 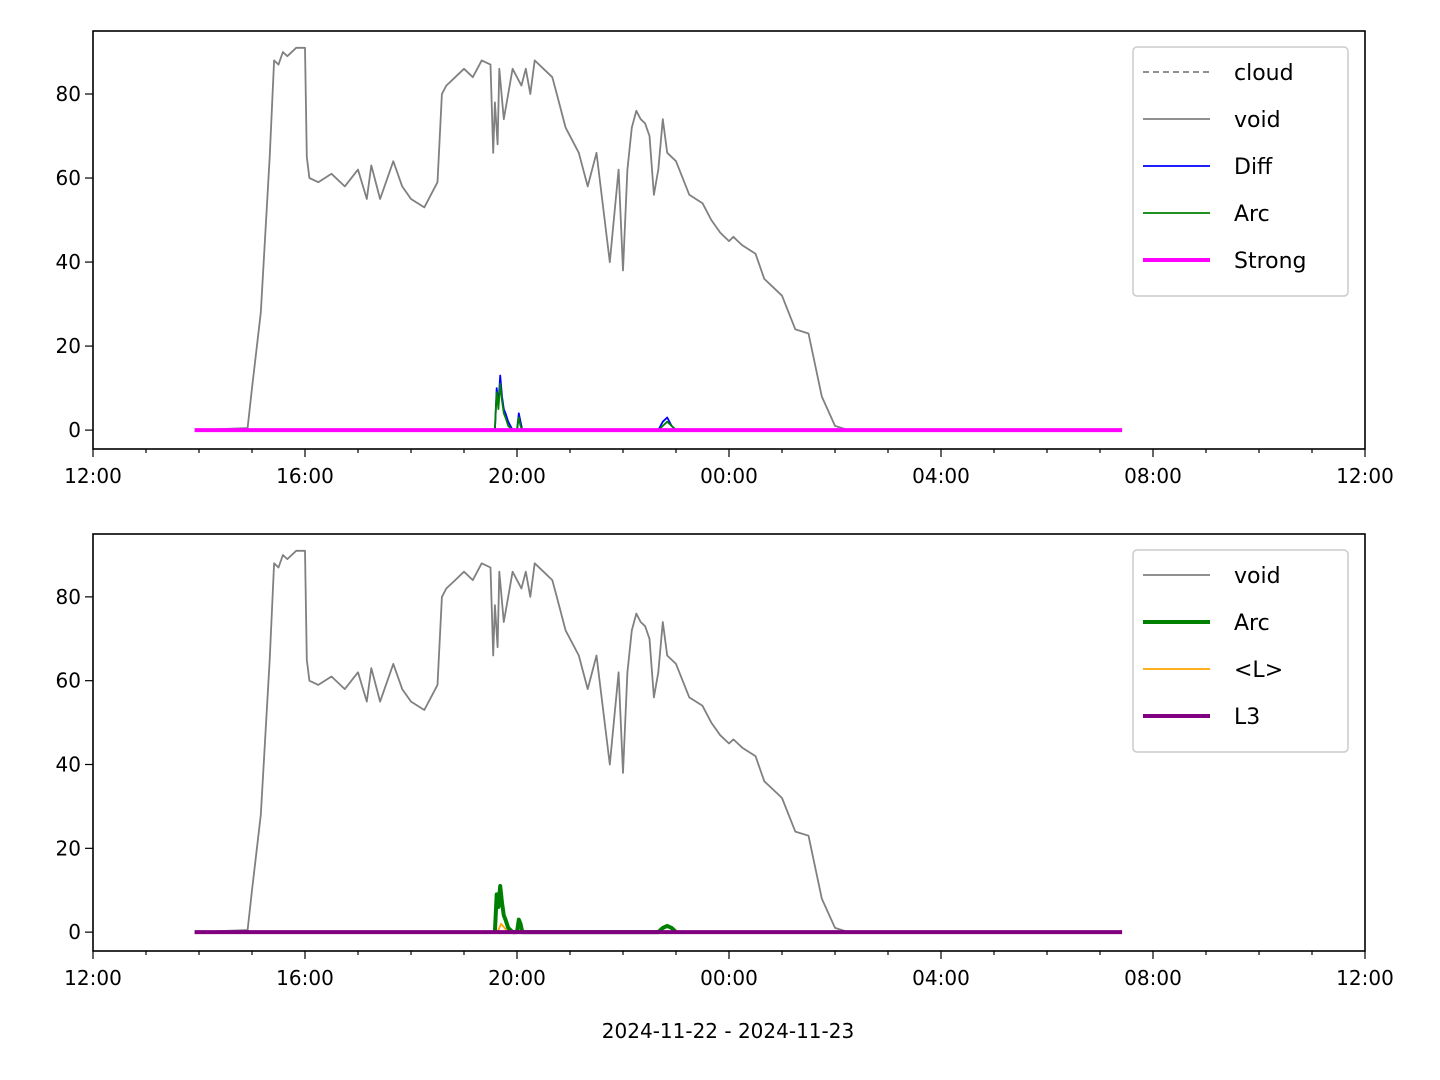 I want to click on legend: cloud void Diff Arc Strong, so click(x=1240, y=171).